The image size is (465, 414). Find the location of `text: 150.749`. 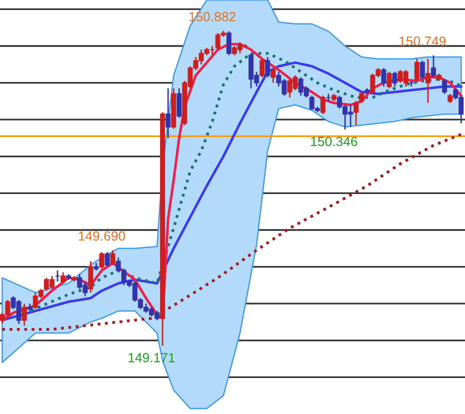

text: 150.749 is located at coordinates (423, 41).